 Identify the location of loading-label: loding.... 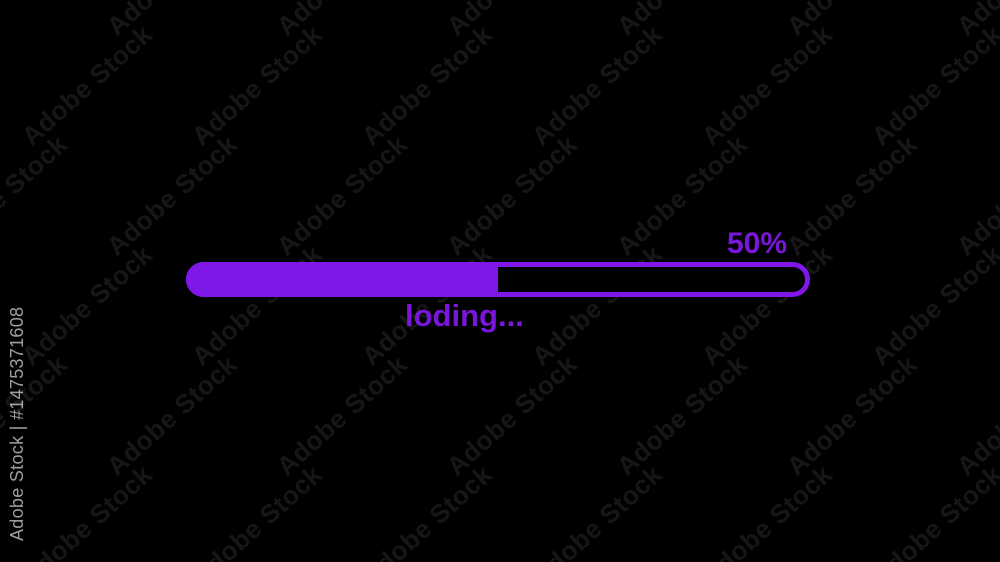
(464, 315).